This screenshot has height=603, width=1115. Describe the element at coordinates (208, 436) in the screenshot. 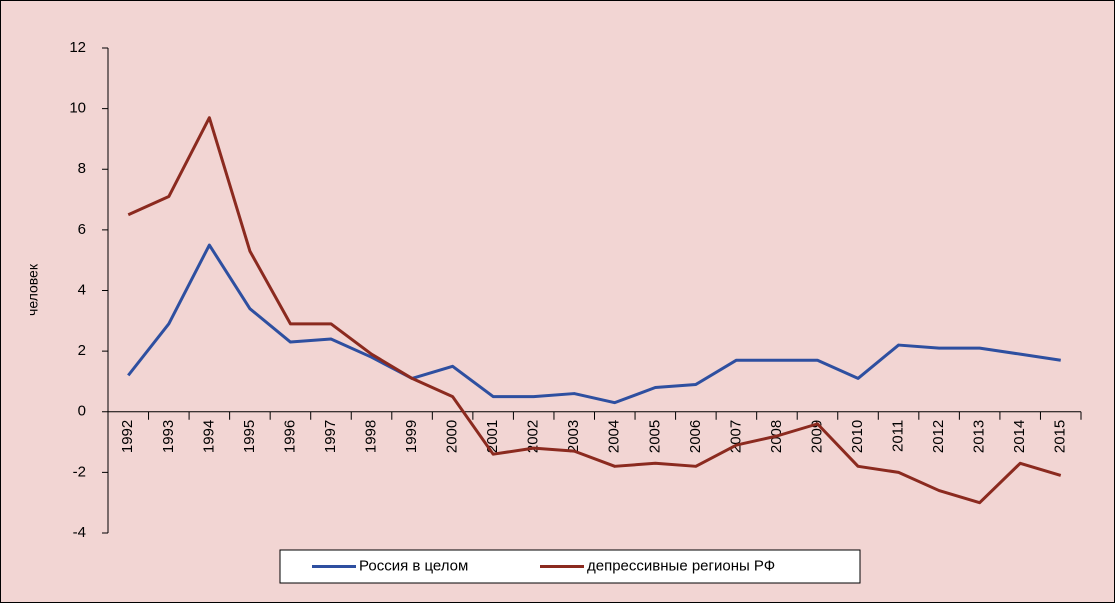

I see `x-tick-label: 1994` at that location.